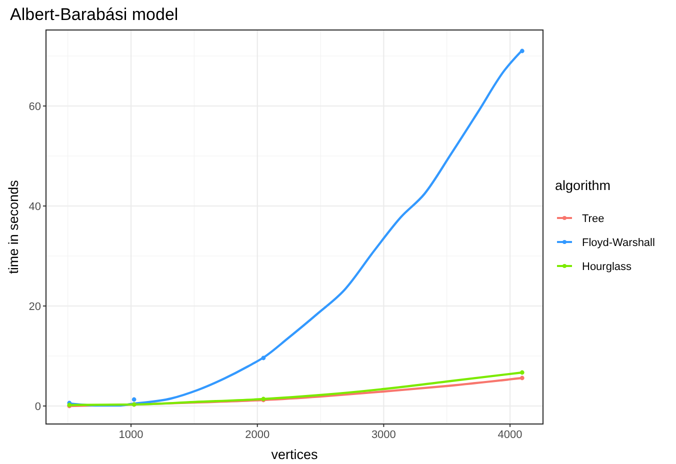 The width and height of the screenshot is (676, 464). Describe the element at coordinates (34, 107) in the screenshot. I see `y-tick-label: 60` at that location.